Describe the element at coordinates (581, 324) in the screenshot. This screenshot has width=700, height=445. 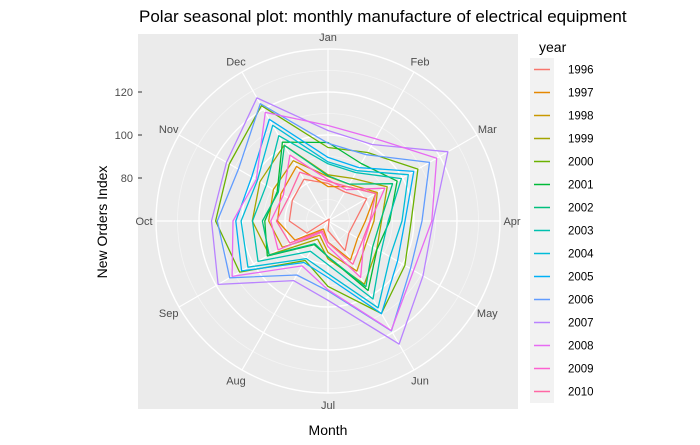
I see `legend-label-2007: 2007` at that location.